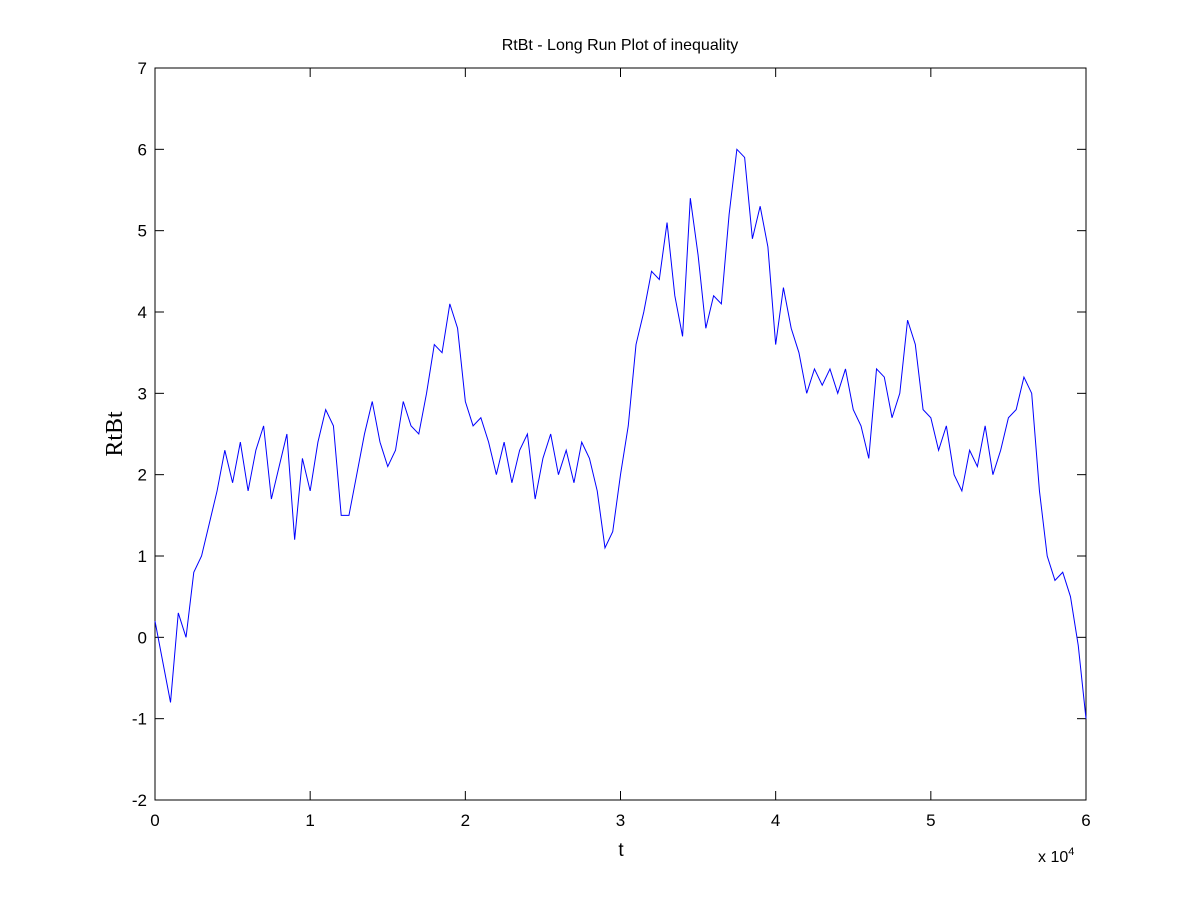 Image resolution: width=1200 pixels, height=900 pixels. I want to click on x-tick-label: 6, so click(1085, 820).